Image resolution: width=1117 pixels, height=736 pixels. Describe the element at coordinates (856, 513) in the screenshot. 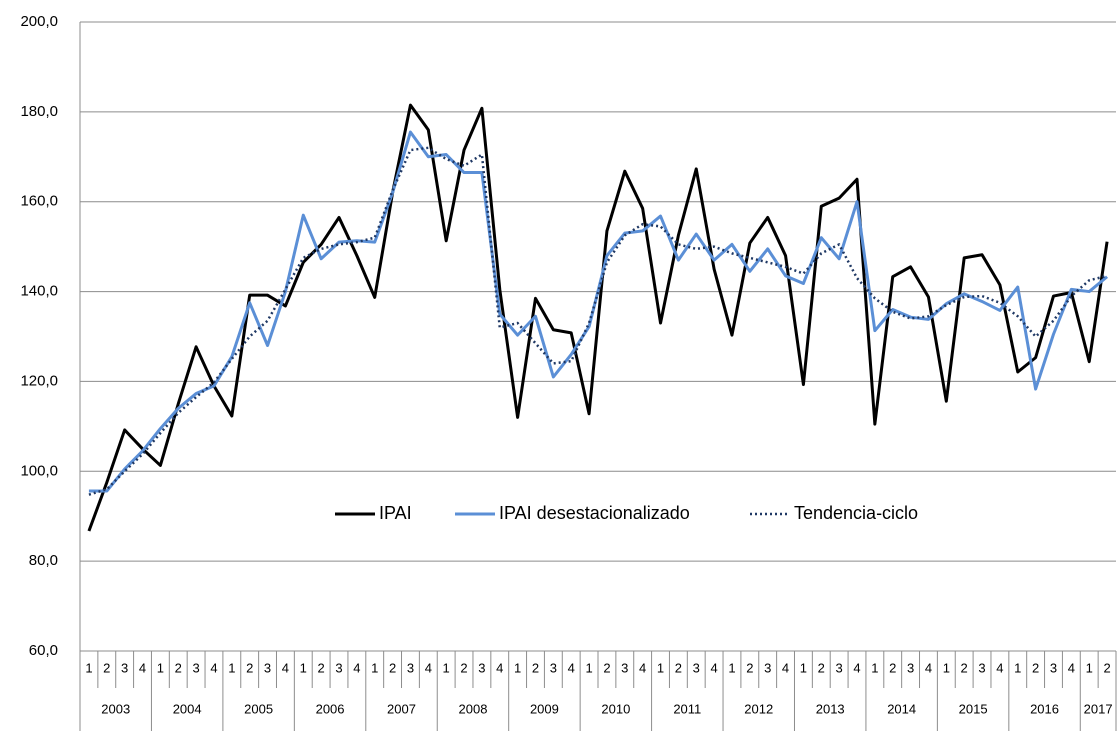

I see `legend-label: Tendencia-ciclo` at that location.